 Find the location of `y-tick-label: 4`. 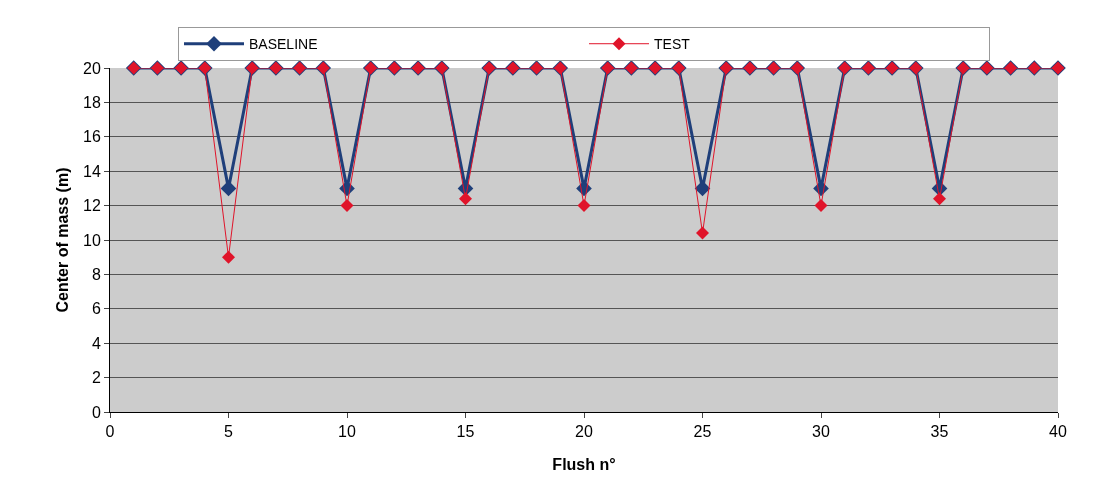

y-tick-label: 4 is located at coordinates (96, 343).